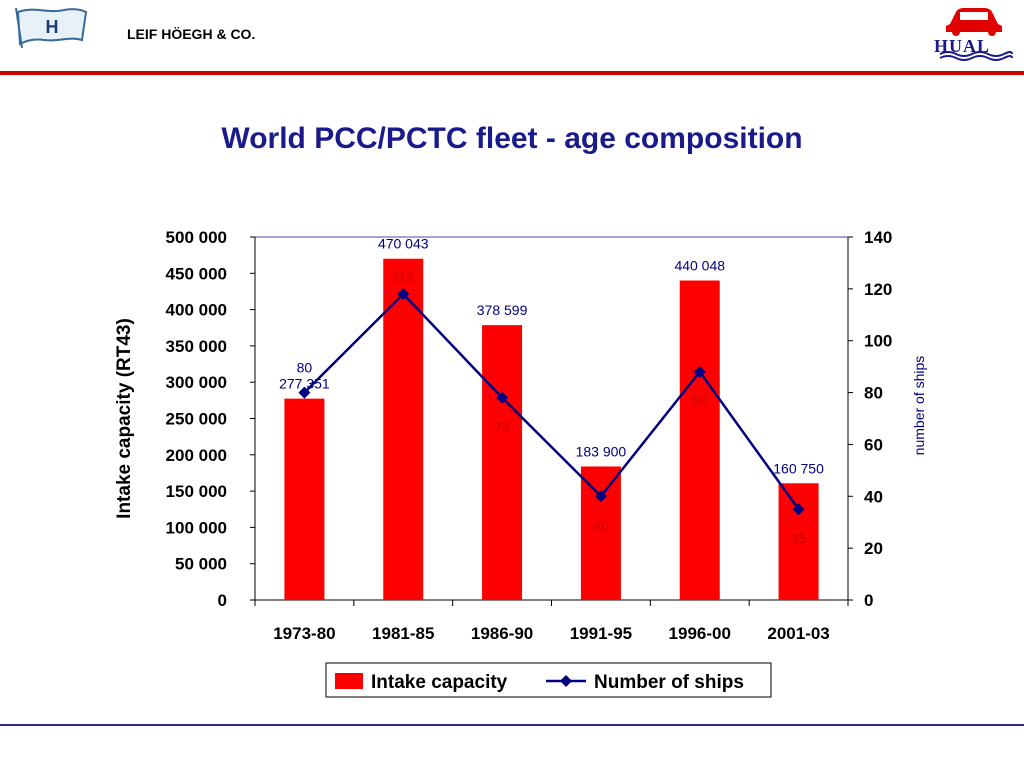 The height and width of the screenshot is (768, 1024). What do you see at coordinates (700, 401) in the screenshot?
I see `line-data-label: 88` at bounding box center [700, 401].